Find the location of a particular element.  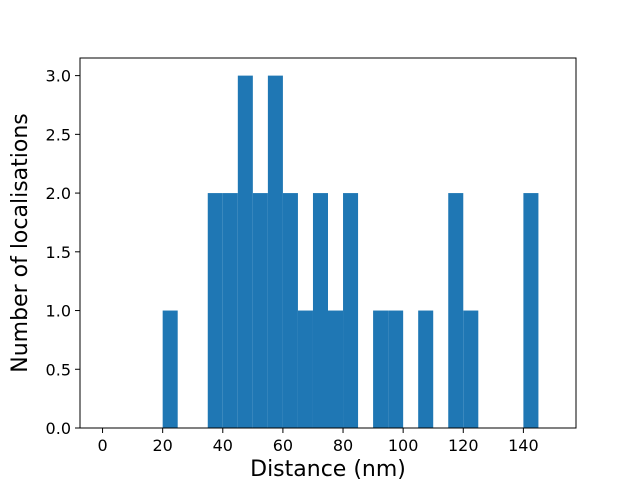

x-tick-label: 40 is located at coordinates (223, 445).